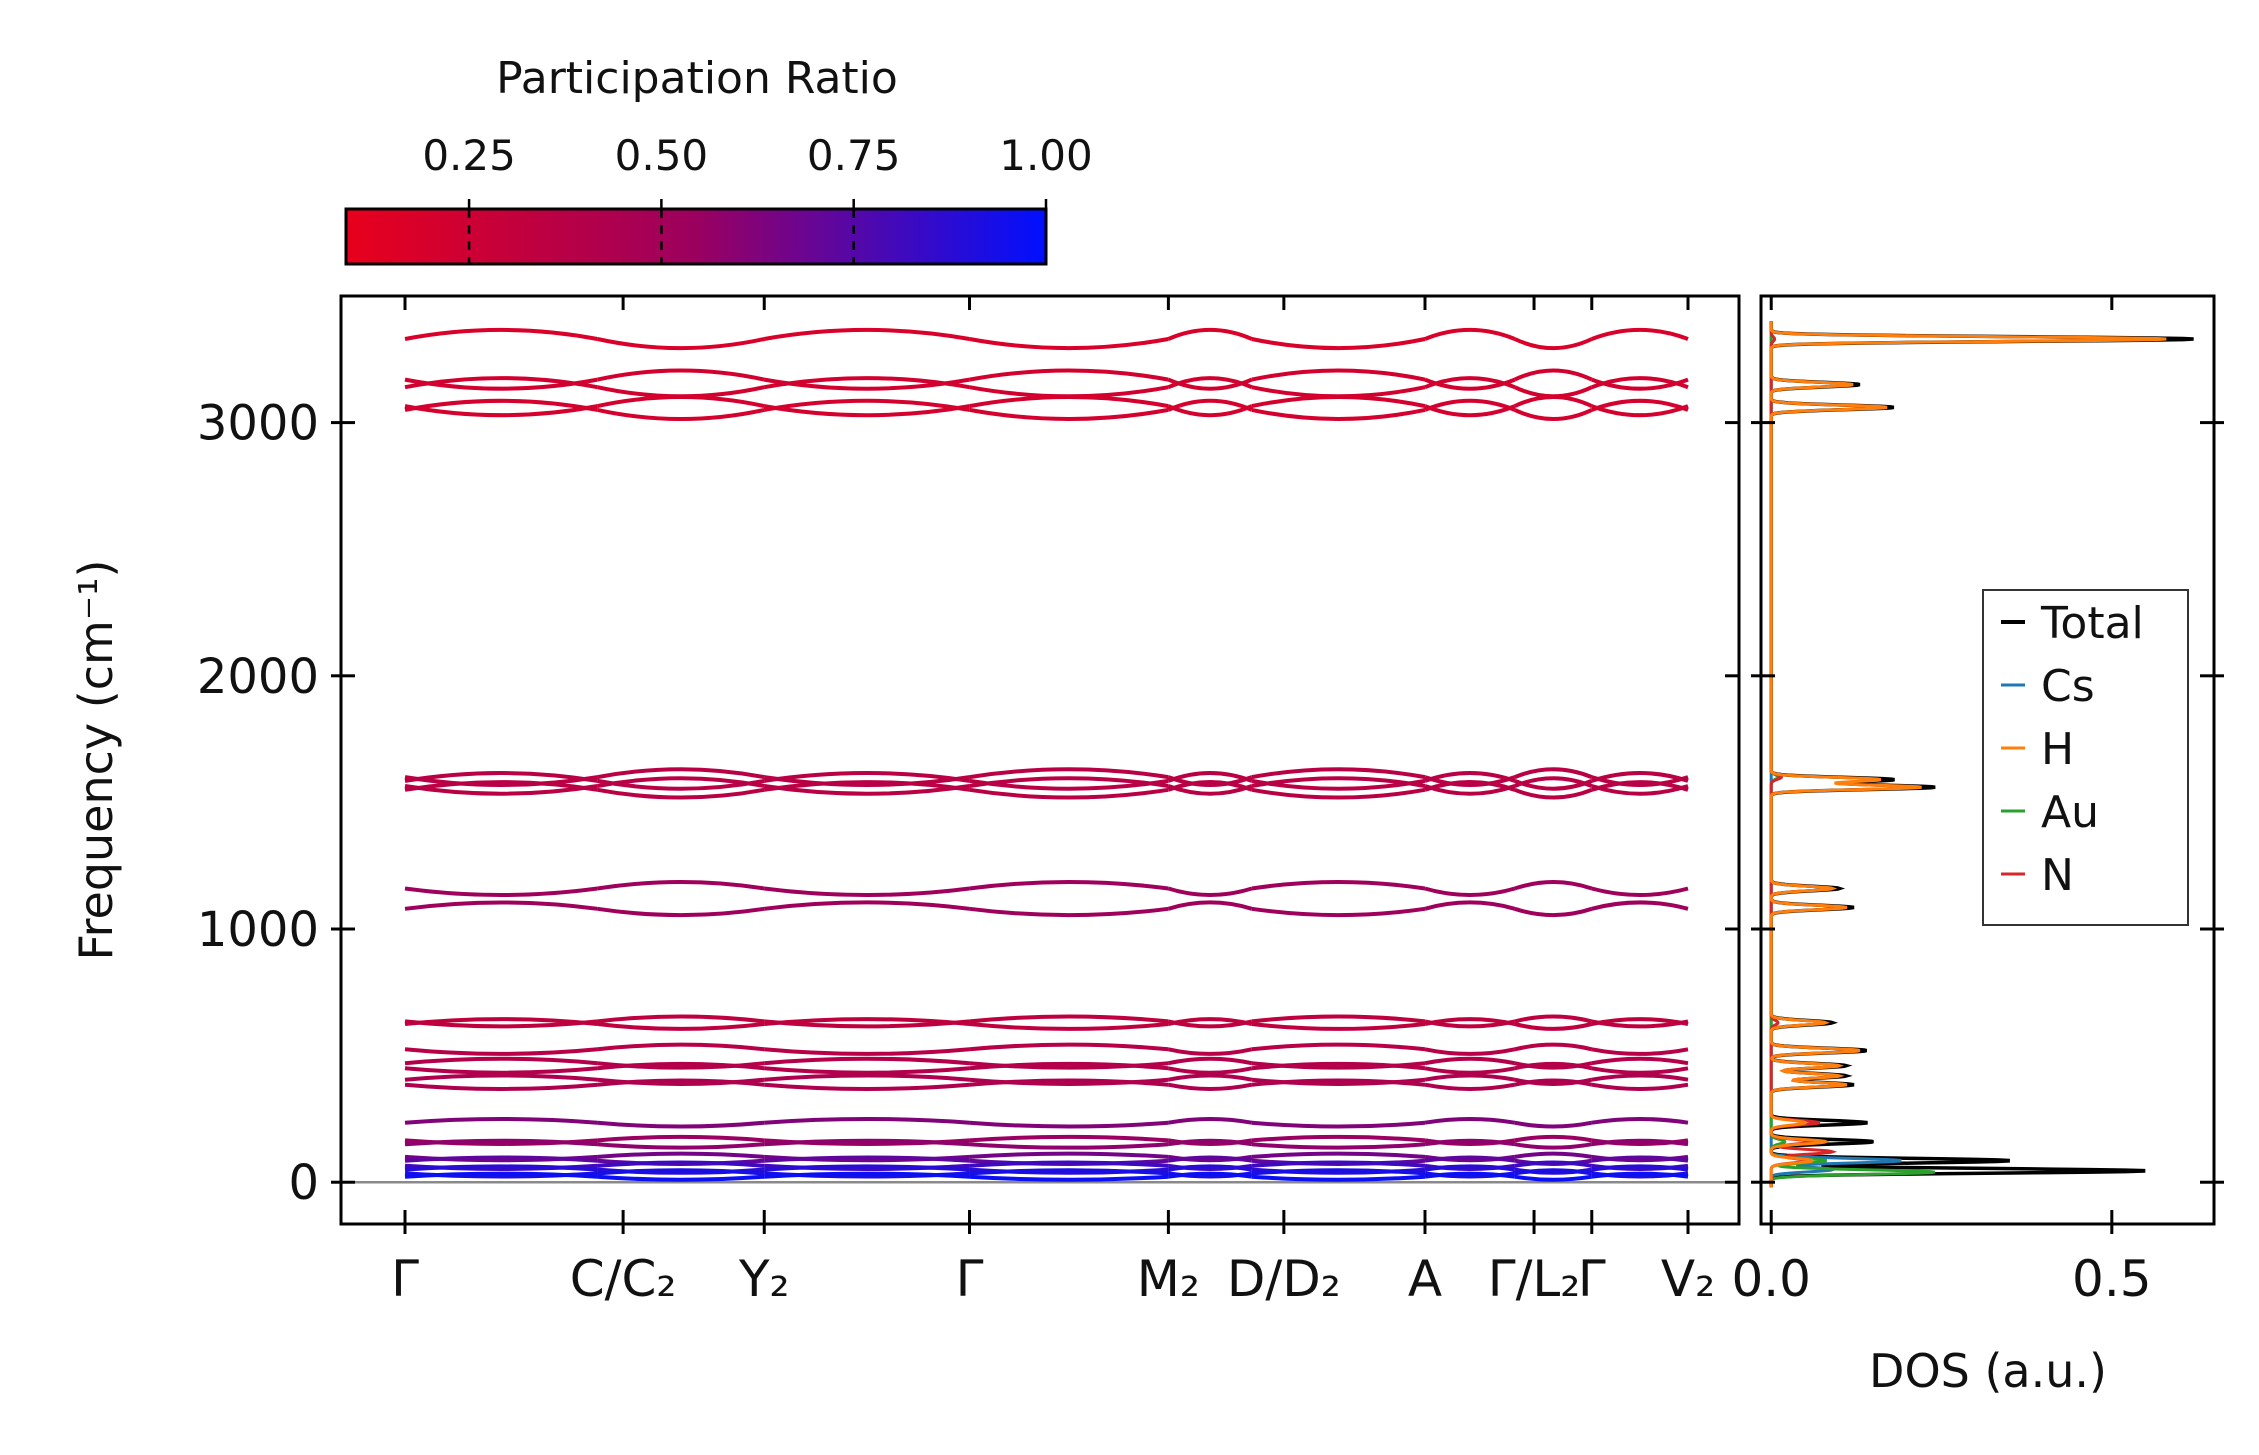 The height and width of the screenshot is (1455, 2259). Describe the element at coordinates (2092, 623) in the screenshot. I see `legend-label-total: Total` at that location.